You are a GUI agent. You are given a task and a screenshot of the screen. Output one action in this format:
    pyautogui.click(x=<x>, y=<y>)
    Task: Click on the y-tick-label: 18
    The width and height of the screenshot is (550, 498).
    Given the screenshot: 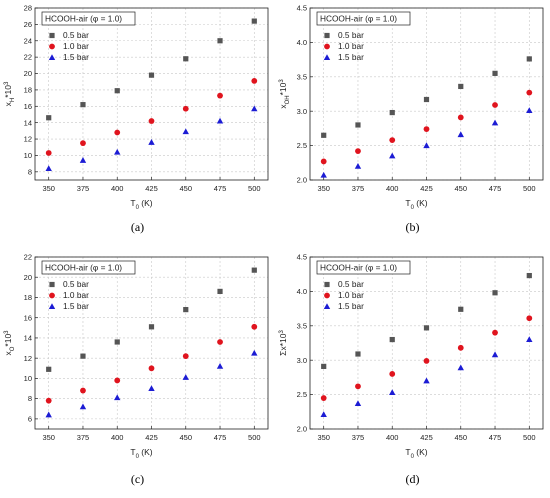 What is the action you would take?
    pyautogui.click(x=28, y=297)
    